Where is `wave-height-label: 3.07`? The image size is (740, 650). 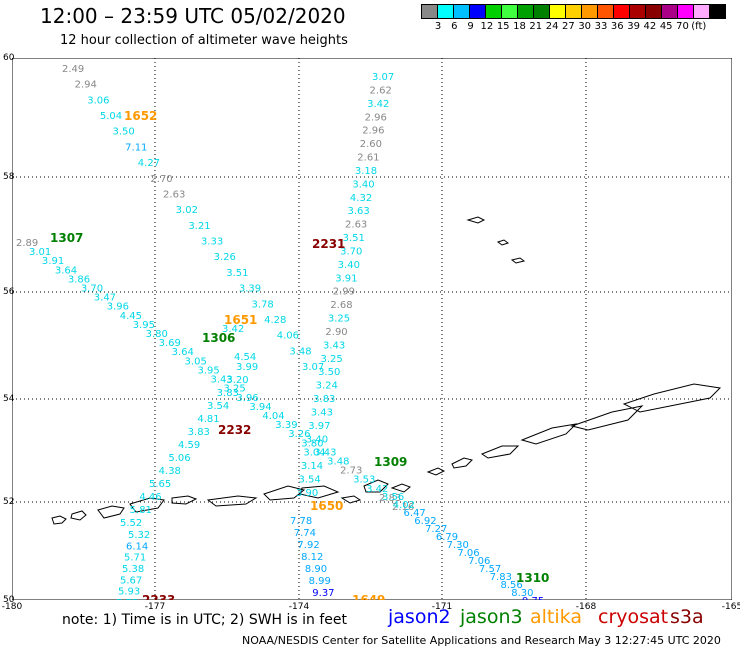 wave-height-label: 3.07 is located at coordinates (313, 367).